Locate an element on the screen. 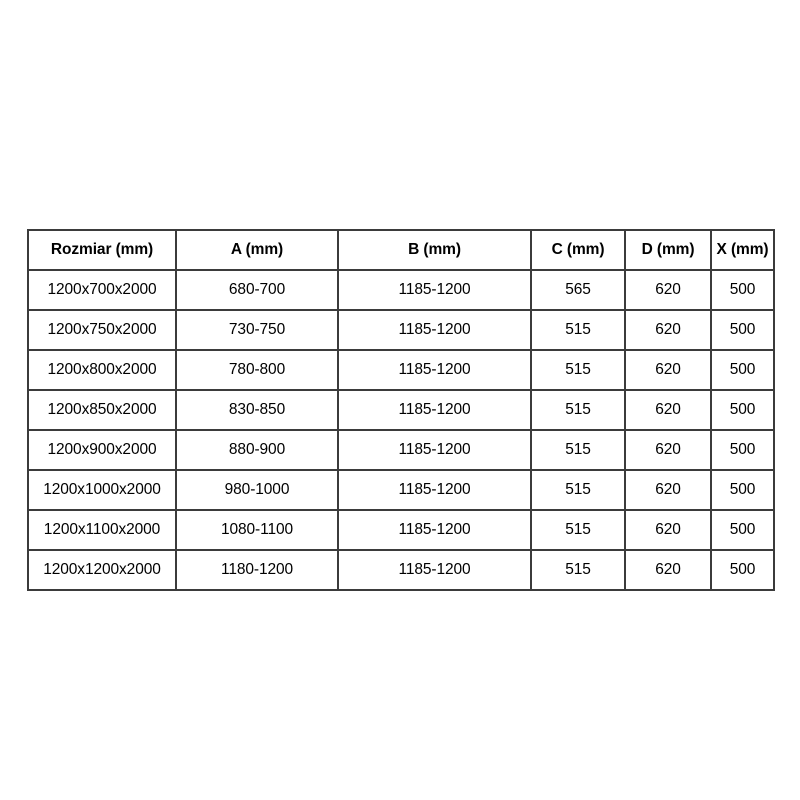 This screenshot has width=800, height=800. column-header-d: D (mm) is located at coordinates (668, 250).